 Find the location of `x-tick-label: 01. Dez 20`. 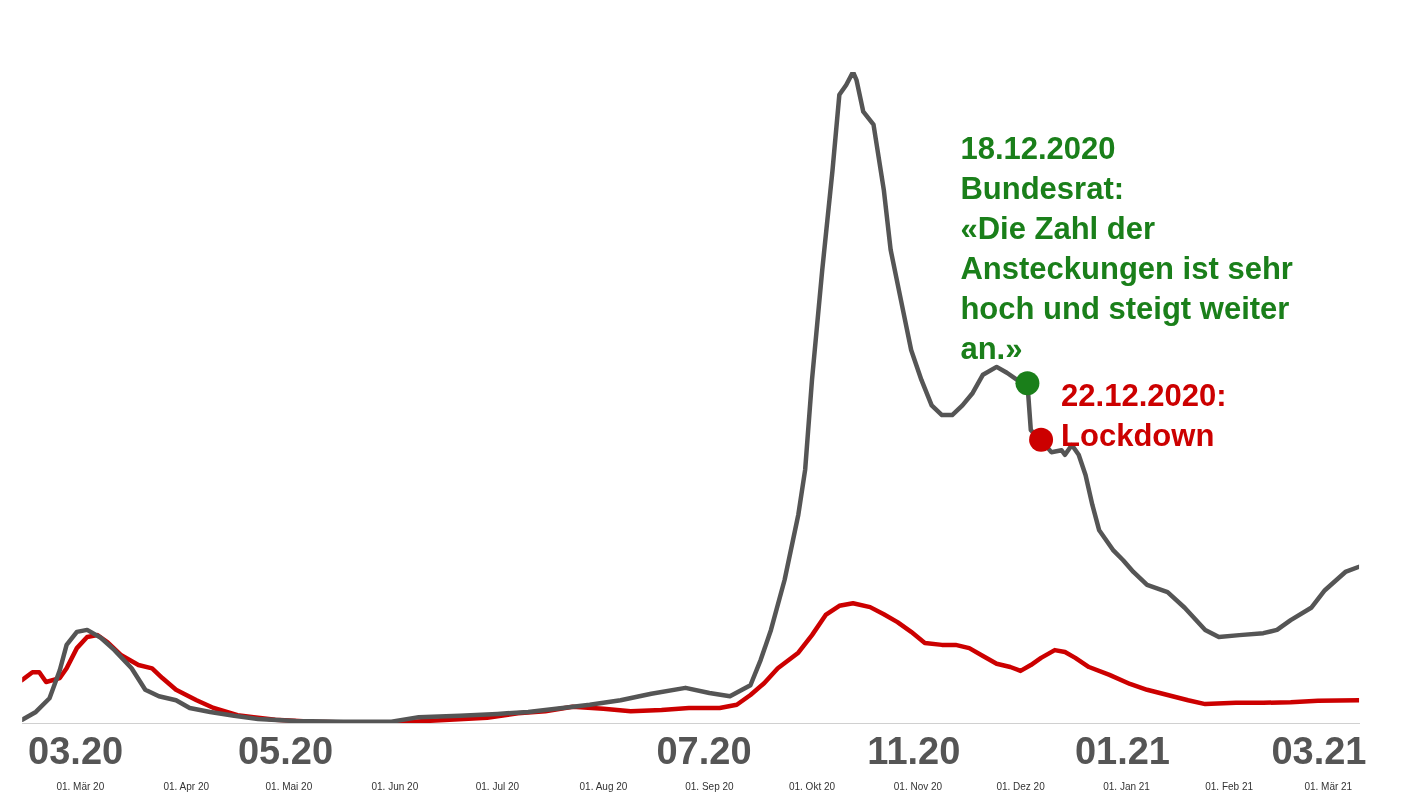

x-tick-label: 01. Dez 20 is located at coordinates (1021, 786).